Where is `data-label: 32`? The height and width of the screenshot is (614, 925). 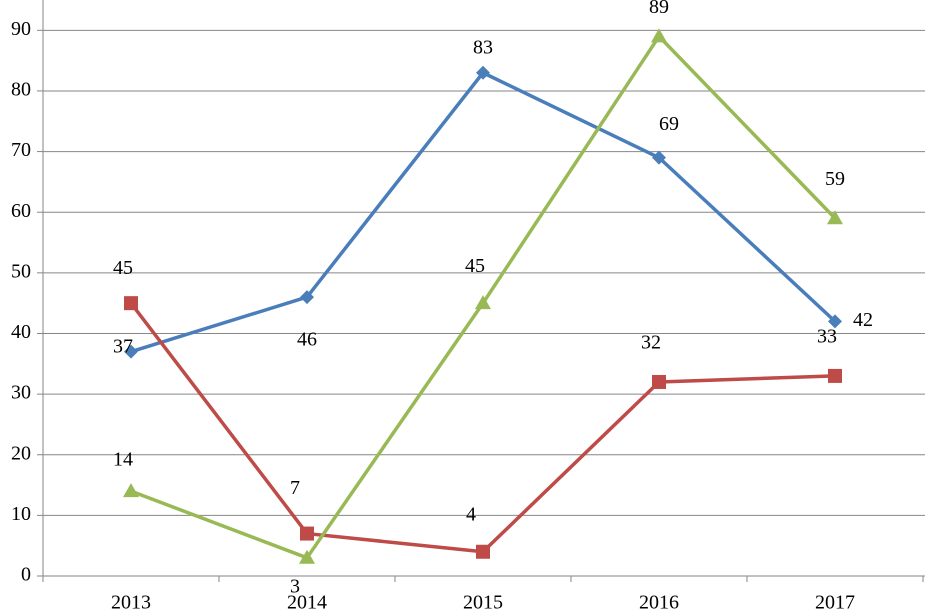 data-label: 32 is located at coordinates (651, 343).